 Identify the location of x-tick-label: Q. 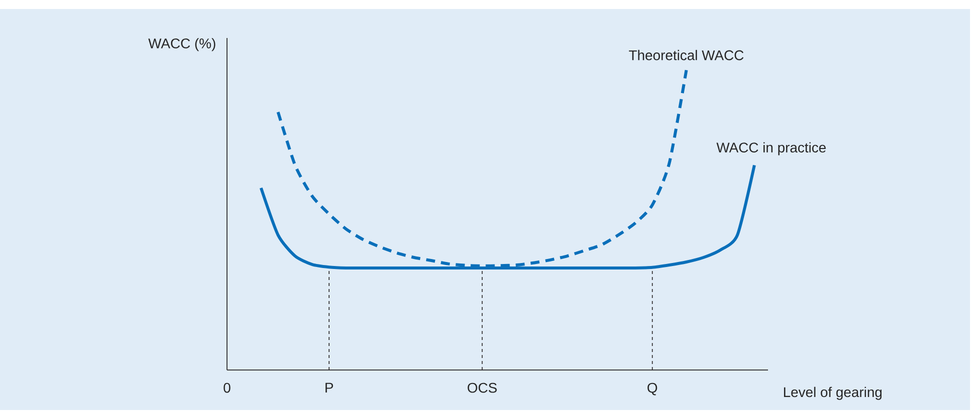
(653, 389).